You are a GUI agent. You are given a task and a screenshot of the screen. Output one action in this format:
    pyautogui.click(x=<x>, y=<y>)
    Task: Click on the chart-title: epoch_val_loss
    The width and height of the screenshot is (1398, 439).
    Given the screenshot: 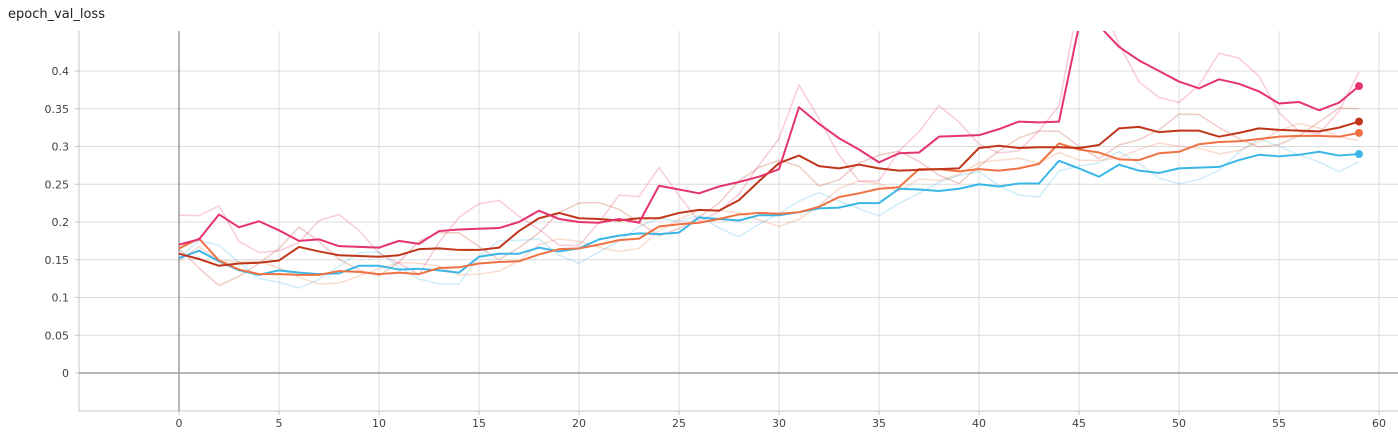 What is the action you would take?
    pyautogui.click(x=56, y=14)
    